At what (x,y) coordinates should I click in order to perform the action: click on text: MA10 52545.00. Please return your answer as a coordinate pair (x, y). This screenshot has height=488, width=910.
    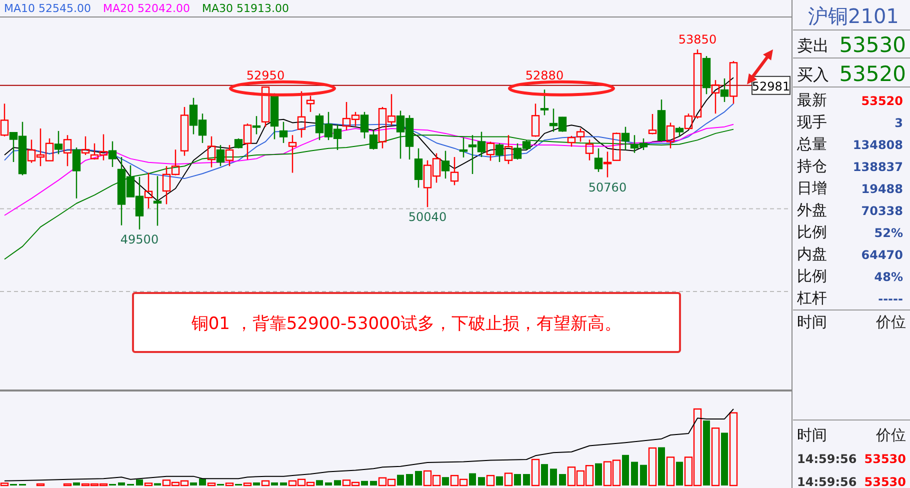
    Looking at the image, I should click on (47, 8).